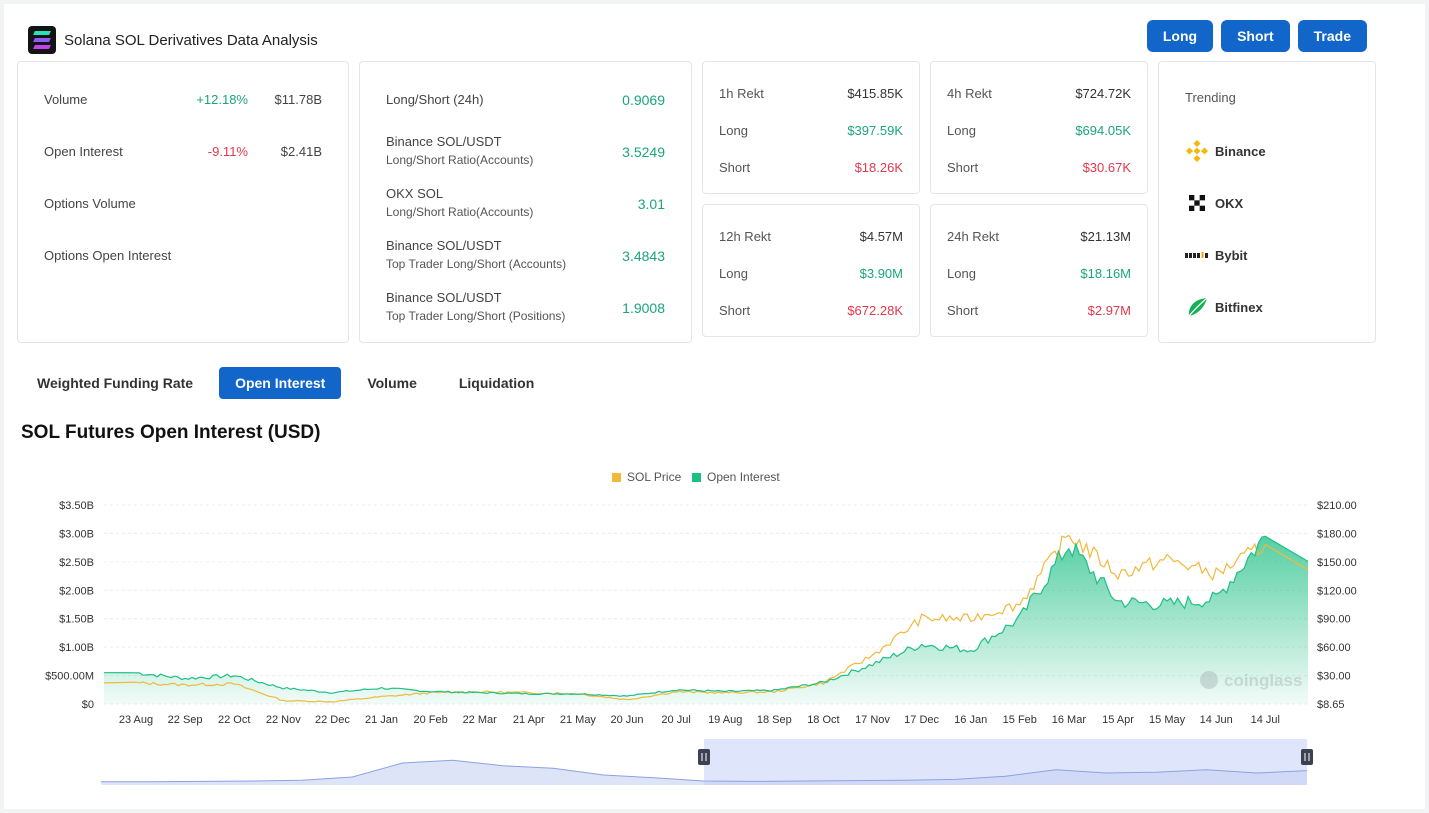 The width and height of the screenshot is (1429, 813). What do you see at coordinates (1020, 720) in the screenshot?
I see `x-tick-label: 15 Feb` at bounding box center [1020, 720].